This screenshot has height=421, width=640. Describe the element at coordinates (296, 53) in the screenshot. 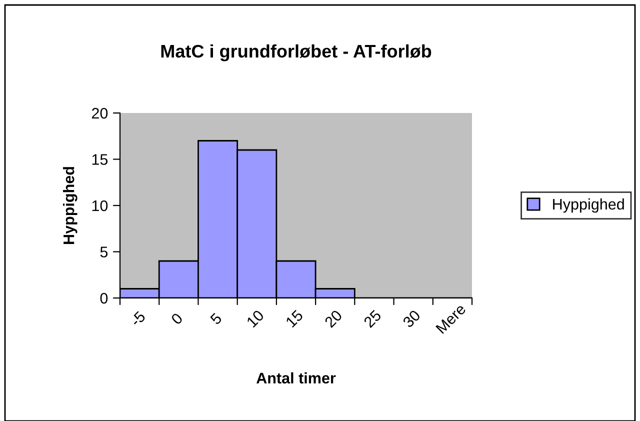

I see `chart-title: MatC i grundforløbet - AT-forløb` at that location.